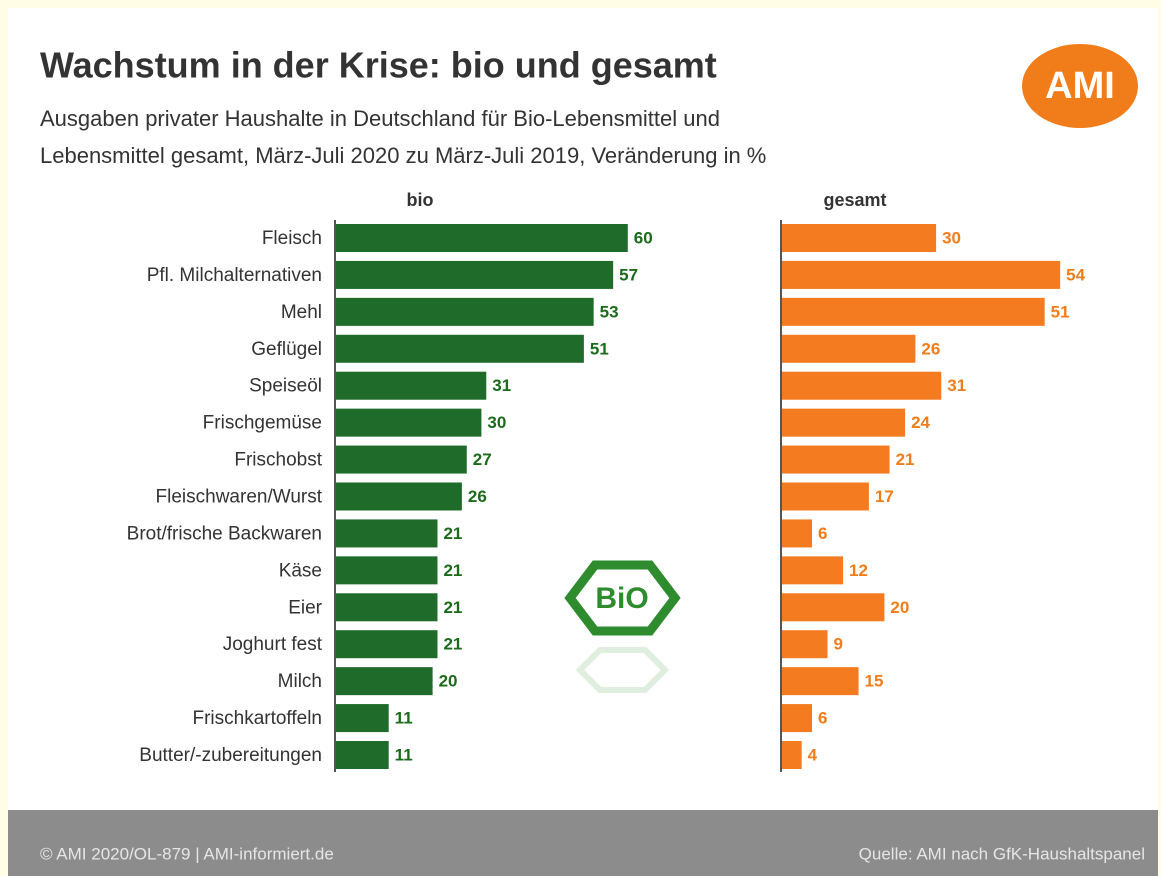 The height and width of the screenshot is (876, 1161). I want to click on logo: AMI, so click(1080, 86).